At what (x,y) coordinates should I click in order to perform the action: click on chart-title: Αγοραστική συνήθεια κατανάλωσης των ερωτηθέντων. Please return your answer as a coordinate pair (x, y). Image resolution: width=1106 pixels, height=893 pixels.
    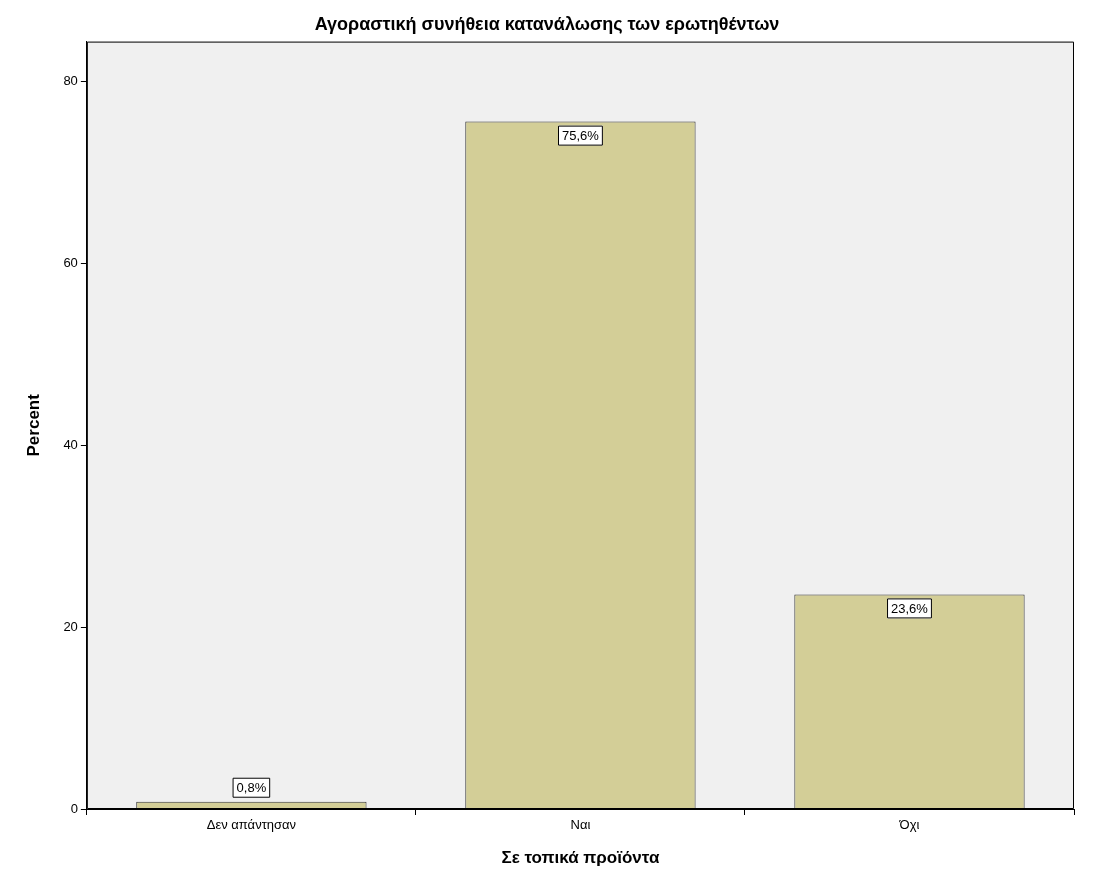
    Looking at the image, I should click on (547, 23).